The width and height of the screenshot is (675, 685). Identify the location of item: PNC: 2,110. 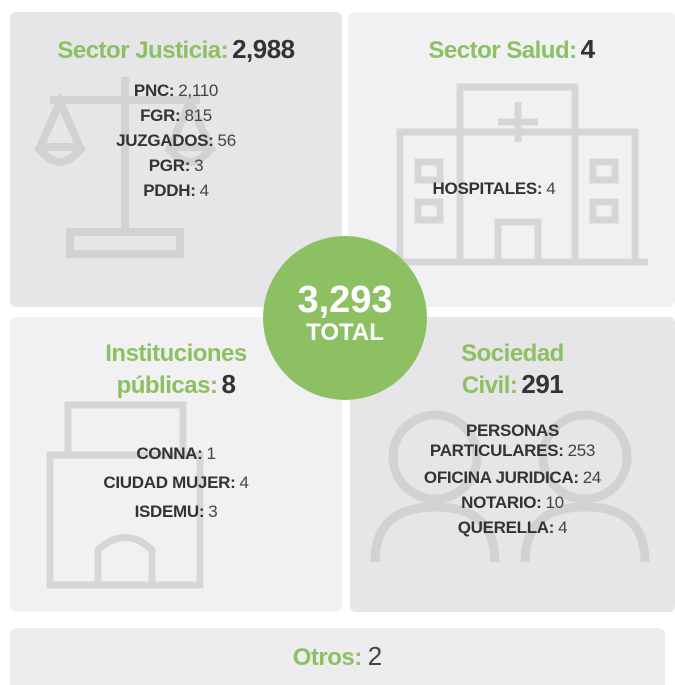
(176, 90).